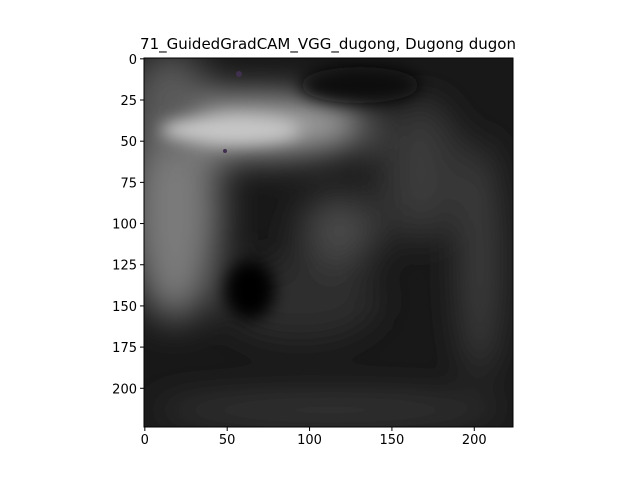 The width and height of the screenshot is (640, 480). What do you see at coordinates (128, 183) in the screenshot?
I see `y-tick-label: 75` at bounding box center [128, 183].